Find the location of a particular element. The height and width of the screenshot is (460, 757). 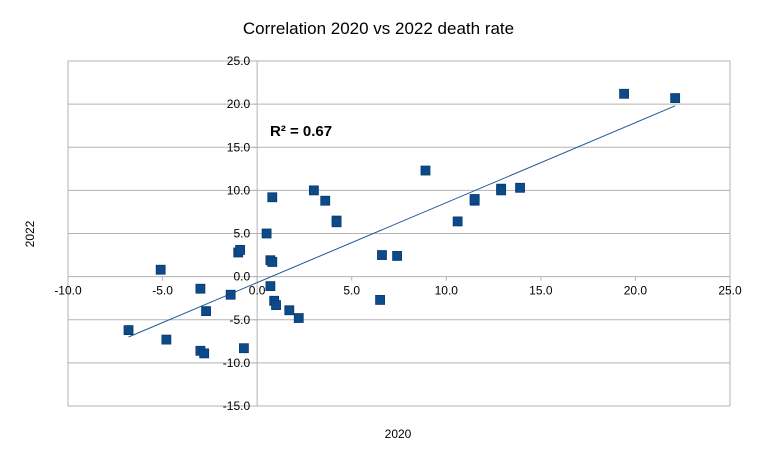

y-tick-label: 20.0 is located at coordinates (239, 104).